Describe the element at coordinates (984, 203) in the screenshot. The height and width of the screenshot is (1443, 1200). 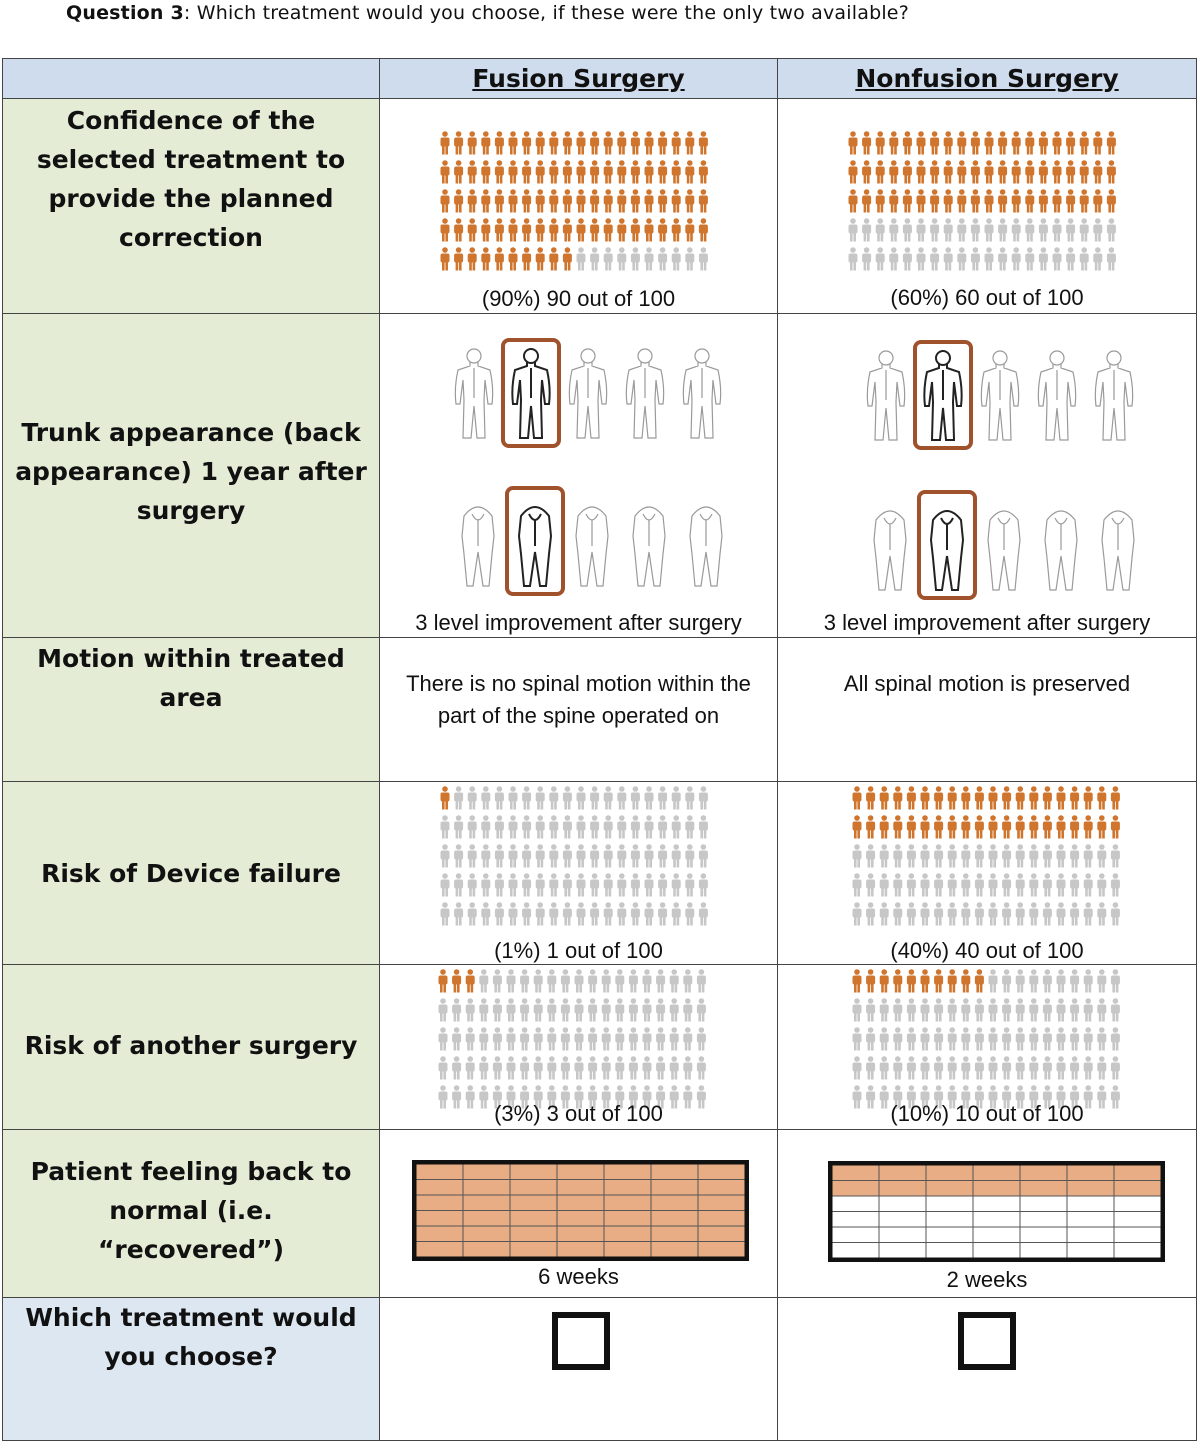
I see `confidence-nonfusion-pictogram` at that location.